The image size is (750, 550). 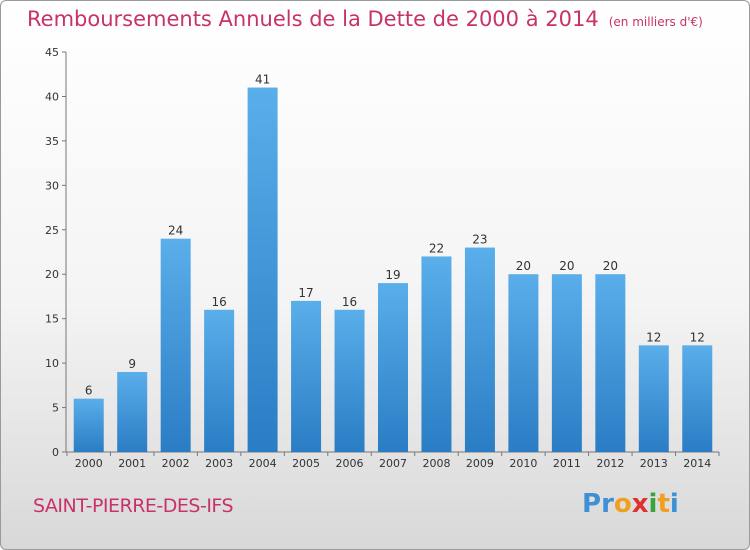 What do you see at coordinates (622, 504) in the screenshot?
I see `logo-letter: o` at bounding box center [622, 504].